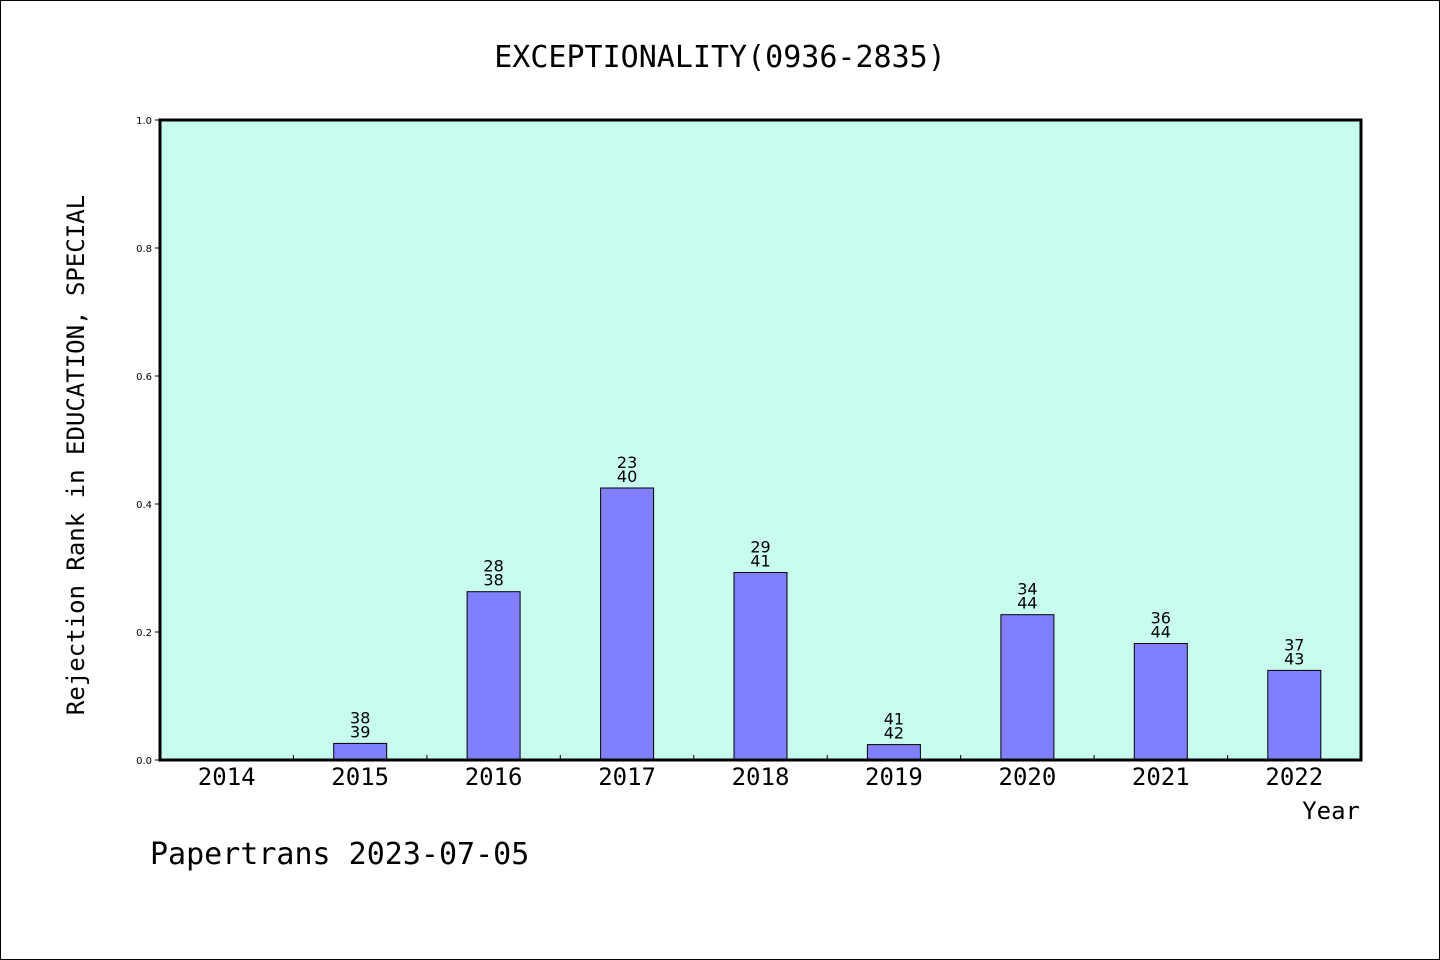  Describe the element at coordinates (1294, 777) in the screenshot. I see `x-tick-label-2022: 2022` at that location.